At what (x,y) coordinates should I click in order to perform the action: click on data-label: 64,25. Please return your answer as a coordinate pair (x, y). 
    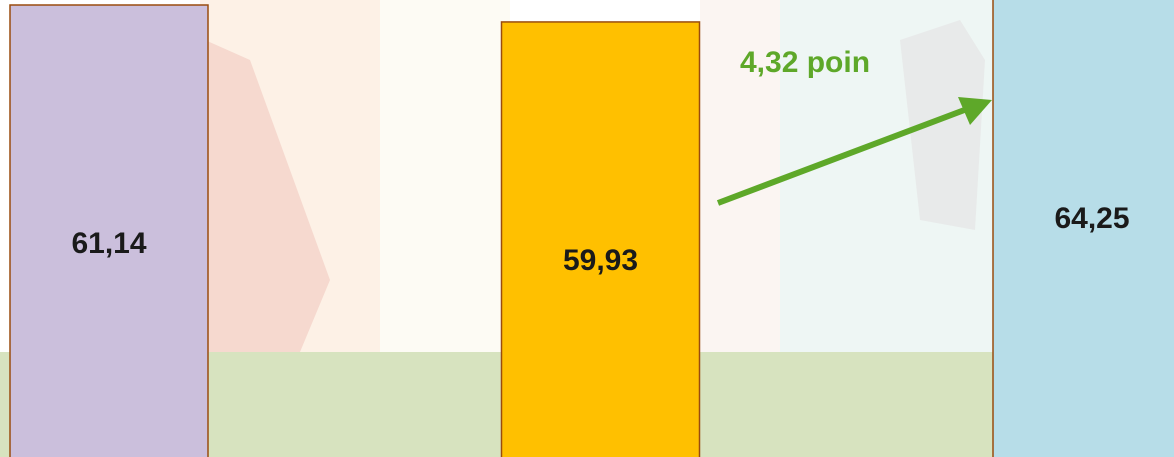
    Looking at the image, I should click on (1091, 218).